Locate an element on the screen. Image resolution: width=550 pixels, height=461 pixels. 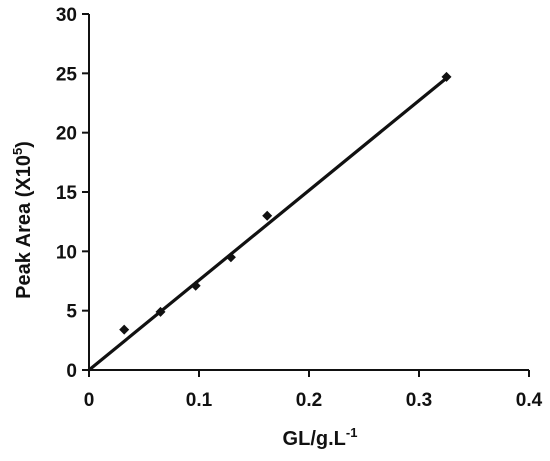
y-tick-label: 15 is located at coordinates (67, 193).